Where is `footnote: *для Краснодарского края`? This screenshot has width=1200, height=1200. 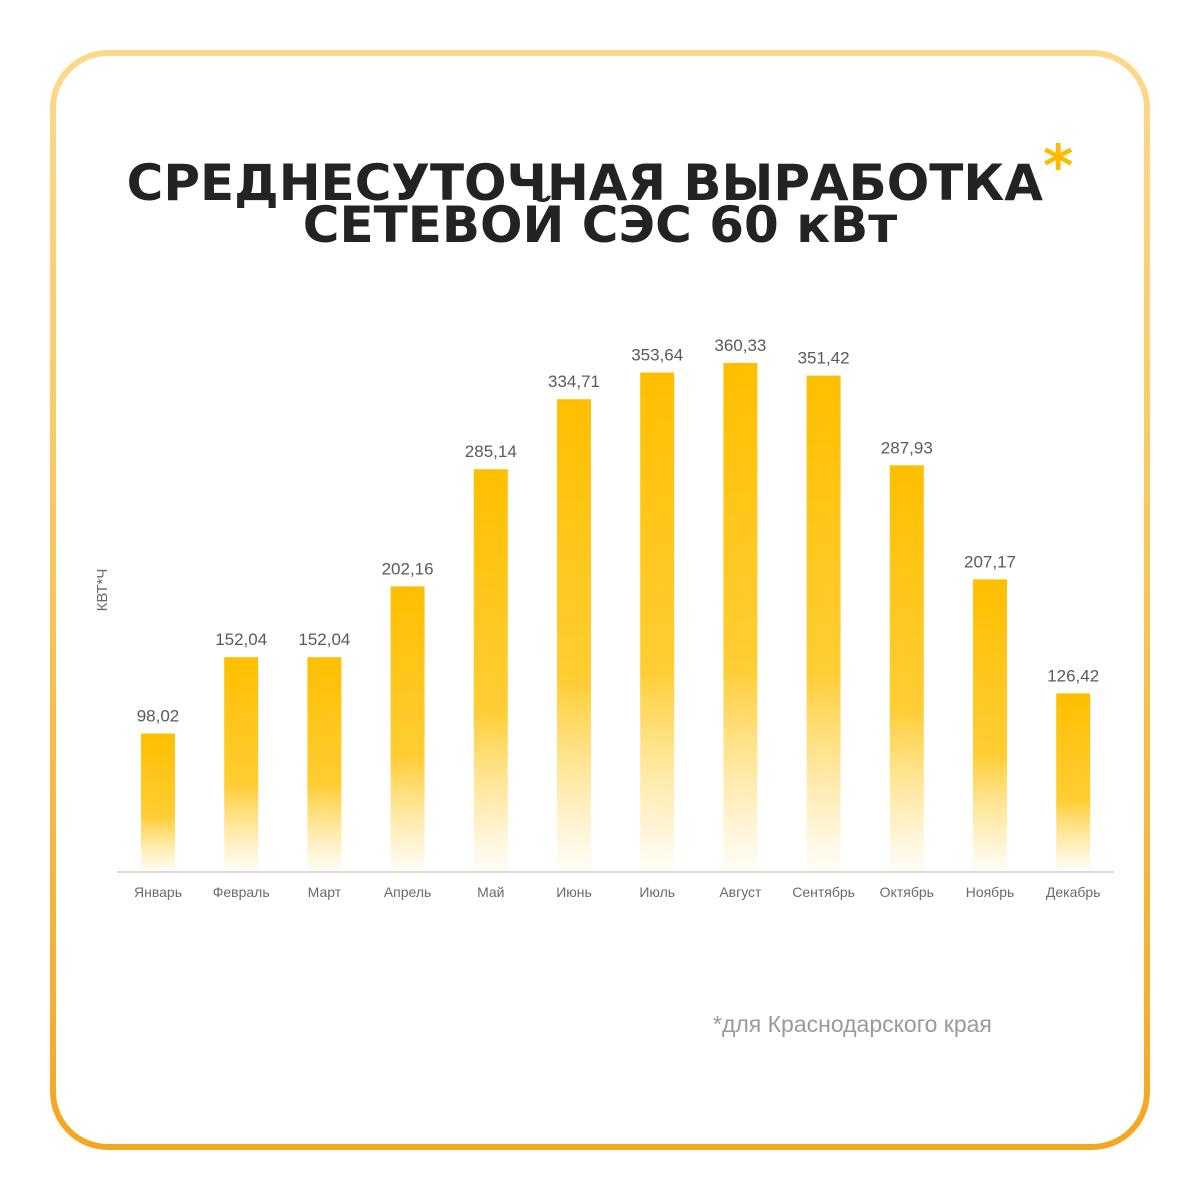 footnote: *для Краснодарского края is located at coordinates (852, 1024).